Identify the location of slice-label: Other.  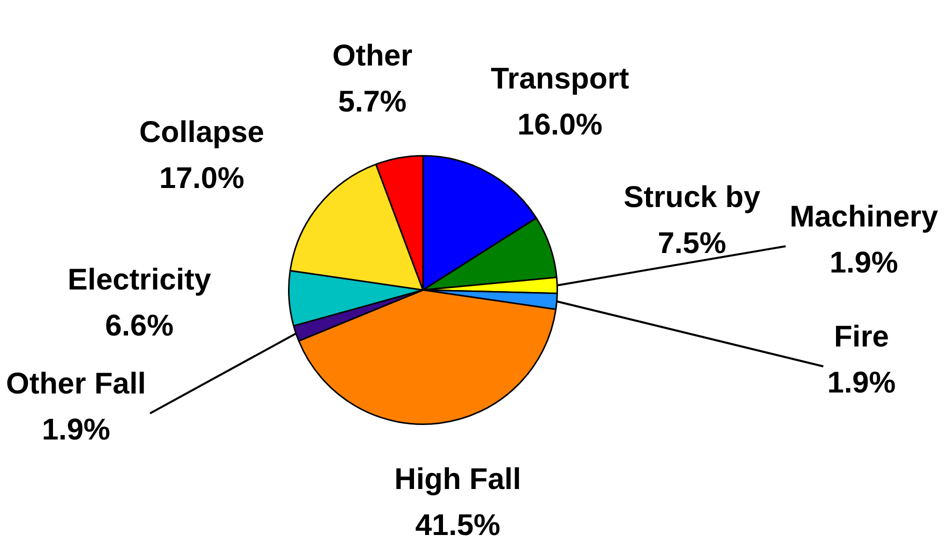
(372, 55).